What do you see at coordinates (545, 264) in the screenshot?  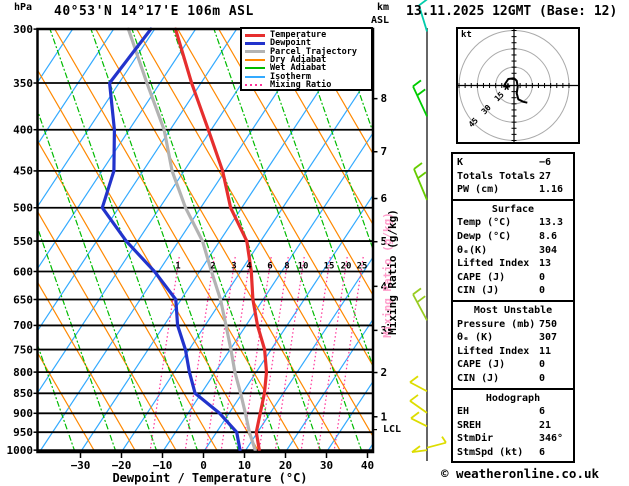 I see `index-value: 13` at bounding box center [545, 264].